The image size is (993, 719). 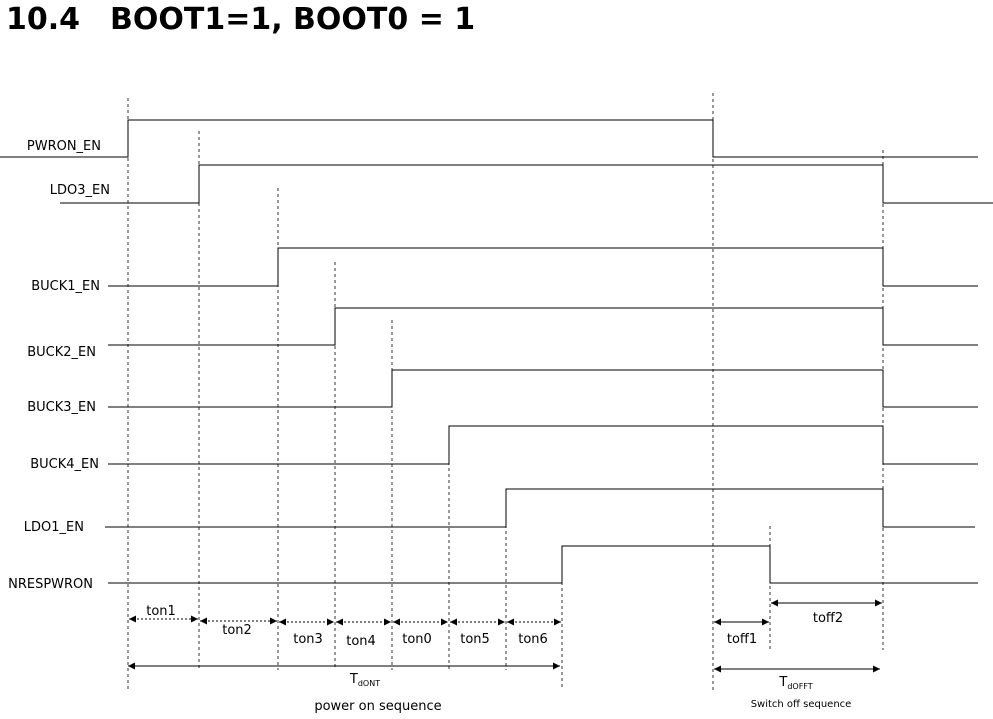 I want to click on trace-pwron-en, so click(x=489, y=138).